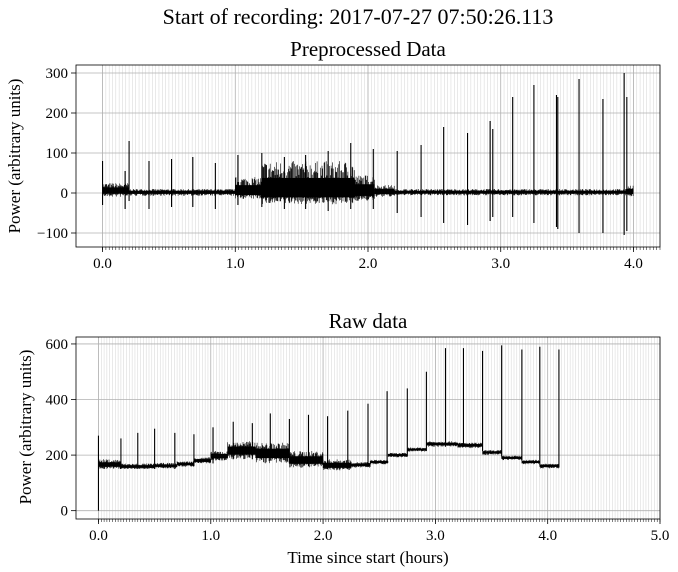 This screenshot has height=572, width=678. Describe the element at coordinates (368, 49) in the screenshot. I see `preprocessed-title: Preprocessed Data` at that location.